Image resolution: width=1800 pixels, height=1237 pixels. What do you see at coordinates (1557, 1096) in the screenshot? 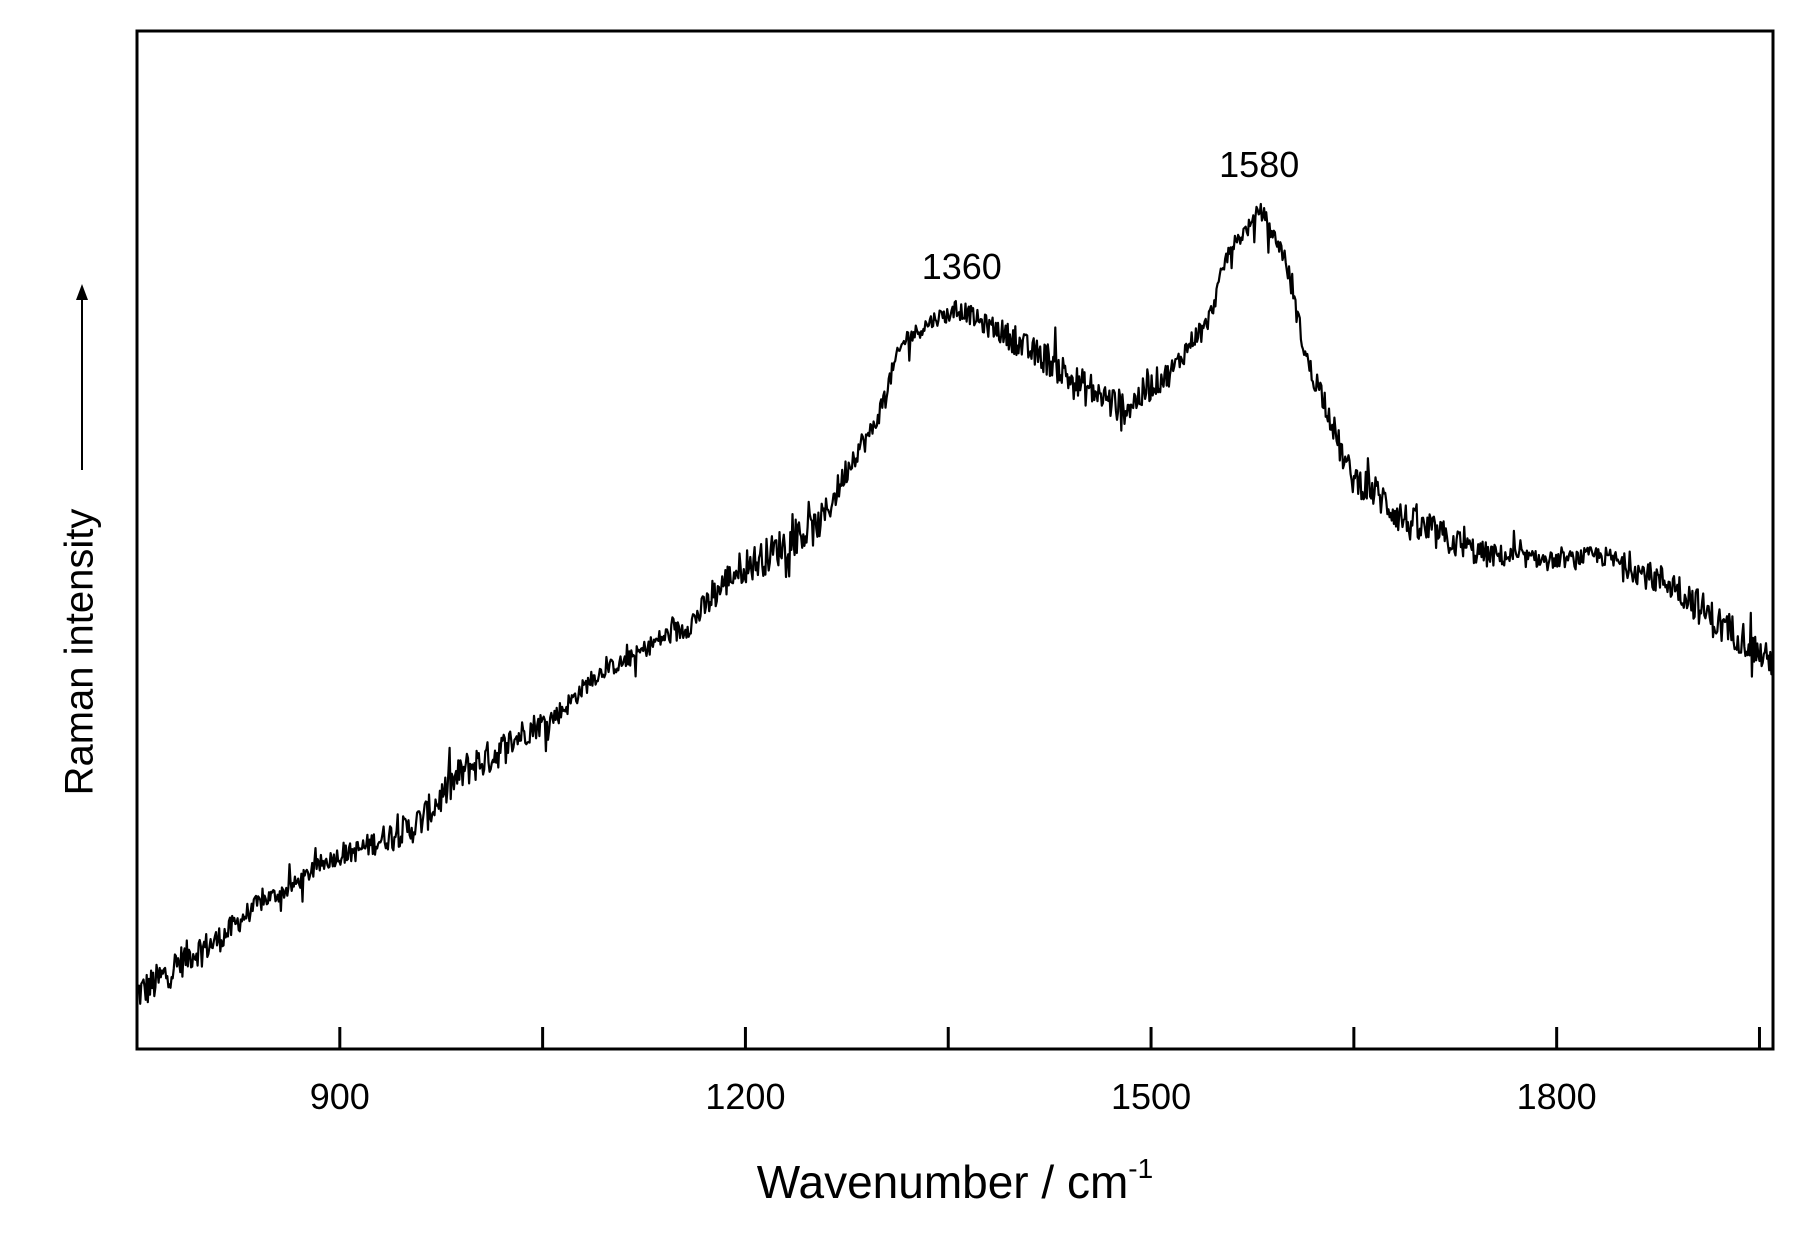
I see `x-tick-label: 1800` at bounding box center [1557, 1096].